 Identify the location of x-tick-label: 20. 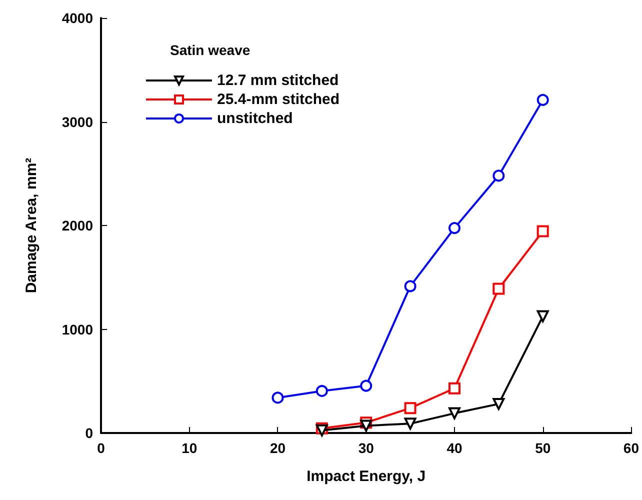
(278, 448).